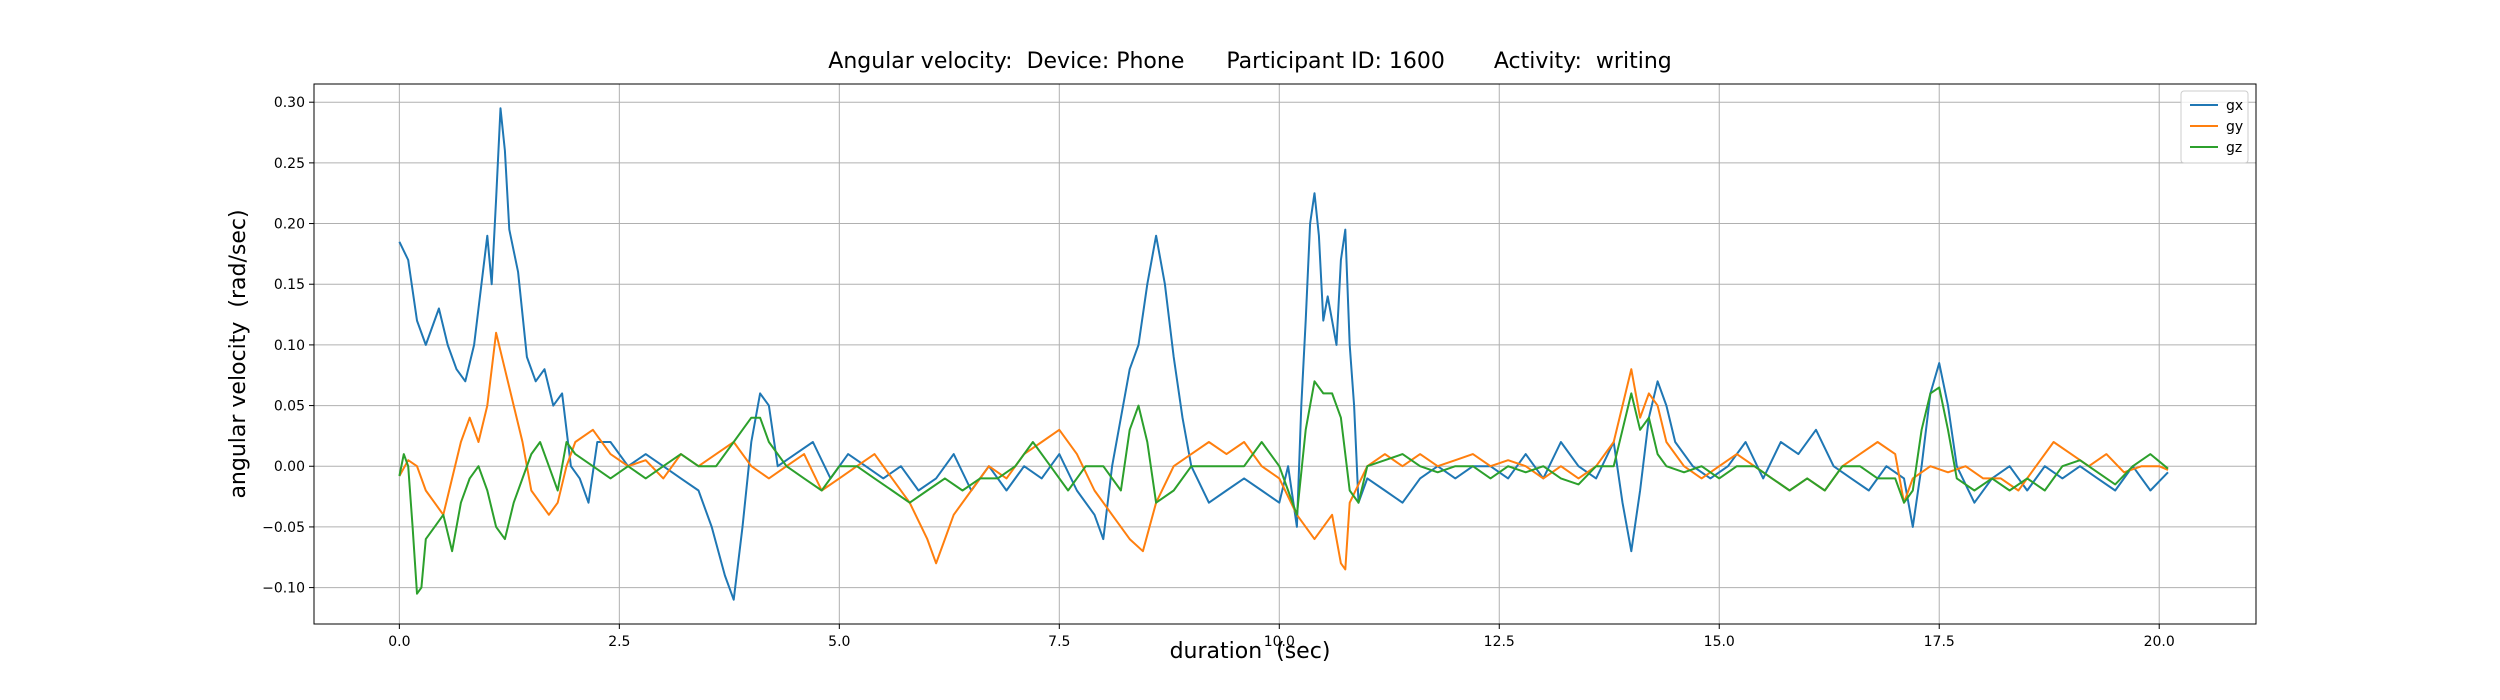 Image resolution: width=2500 pixels, height=700 pixels. I want to click on x-tick-label: 15.0, so click(1719, 642).